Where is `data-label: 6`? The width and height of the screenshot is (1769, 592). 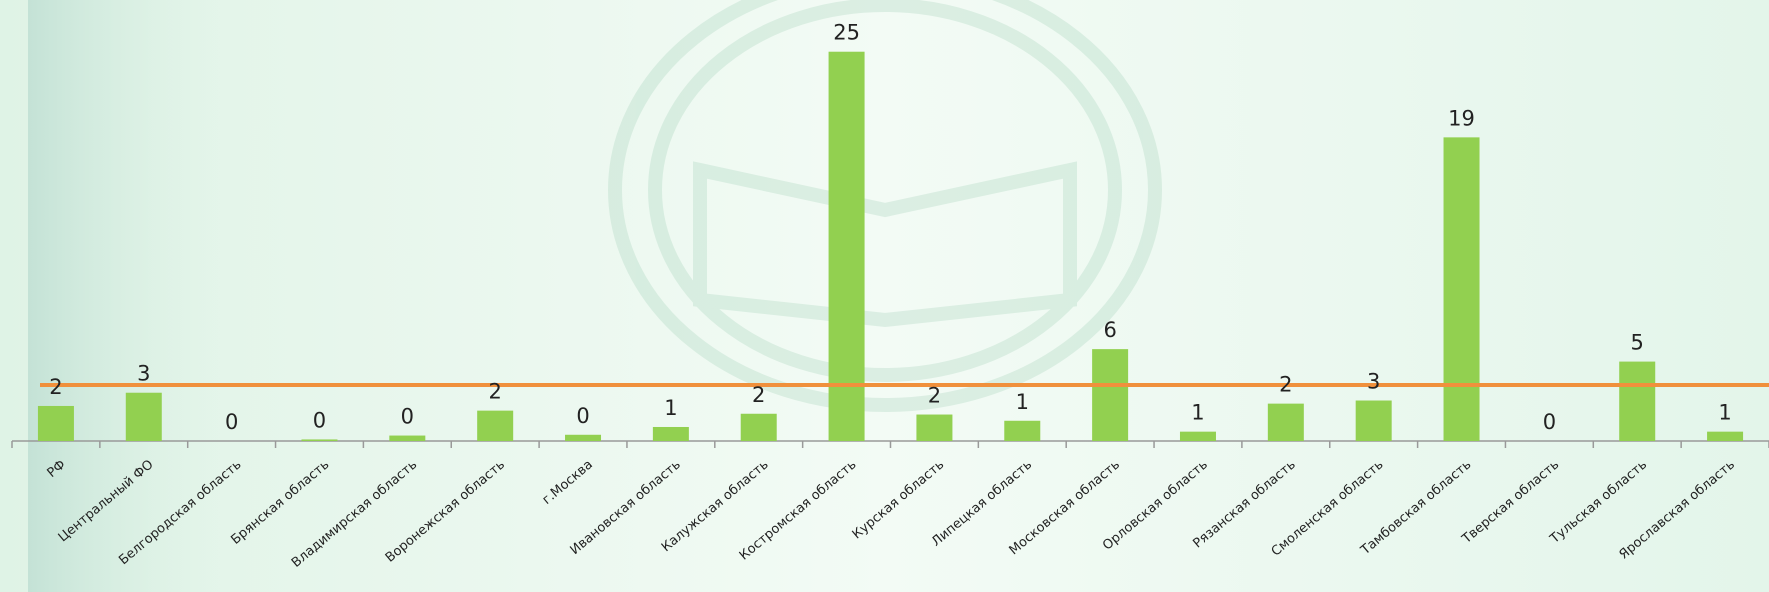 data-label: 6 is located at coordinates (1109, 330).